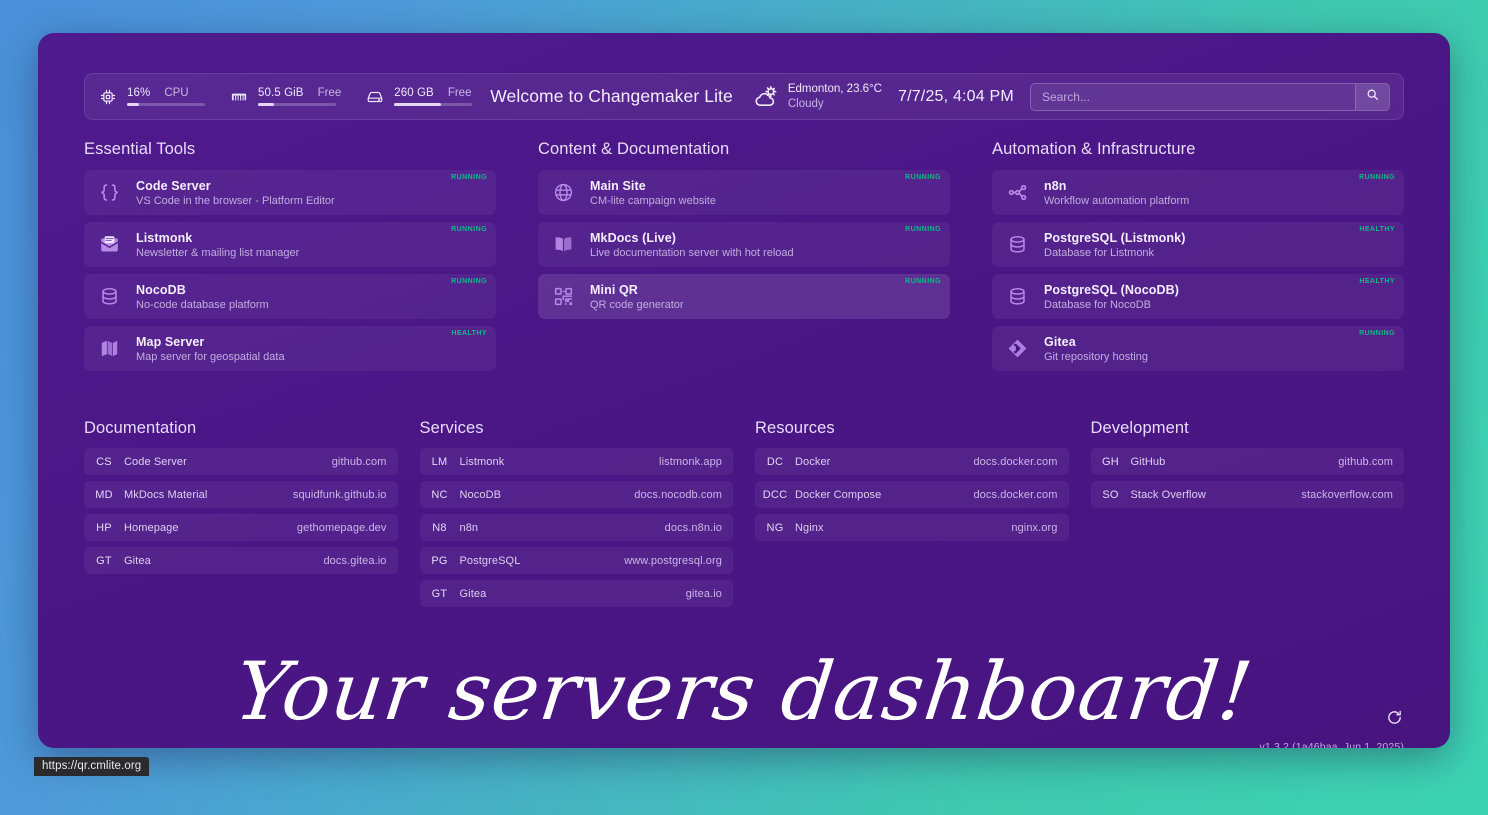 This screenshot has width=1488, height=815. I want to click on browser-status-url: https://qr.cmlite.org, so click(92, 766).